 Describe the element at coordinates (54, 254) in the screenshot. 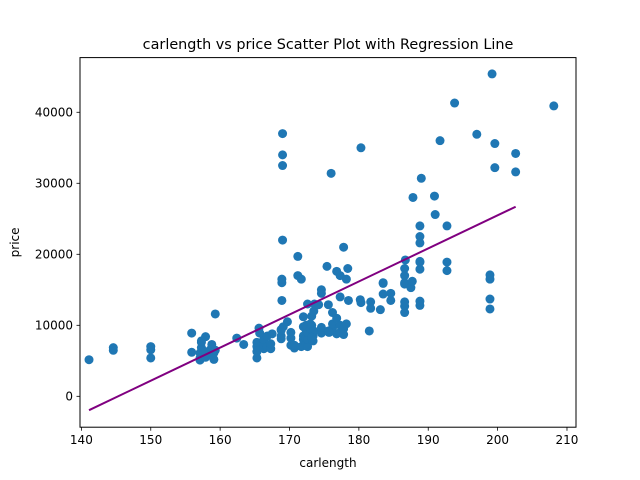

I see `y-tick-label: 20000` at that location.